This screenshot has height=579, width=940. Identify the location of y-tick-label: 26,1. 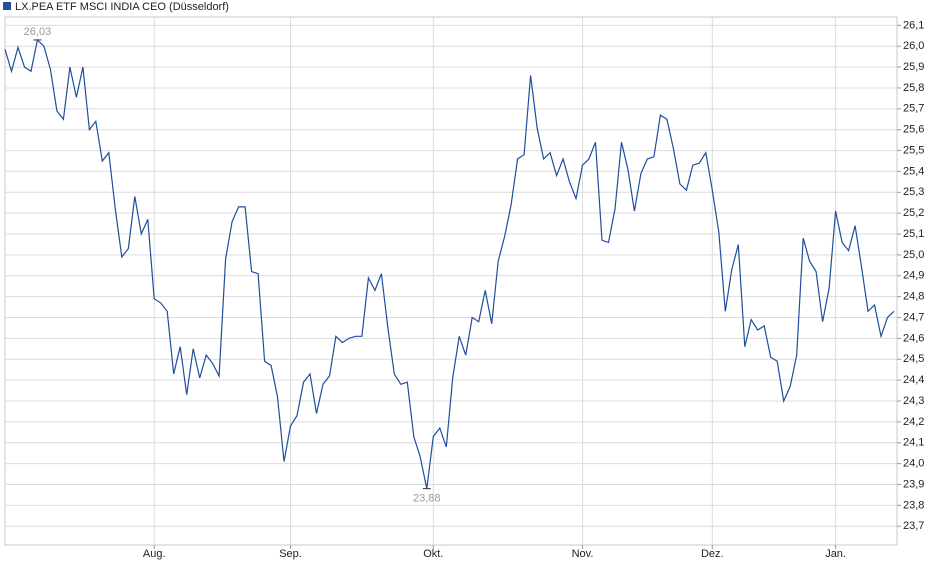
(913, 25).